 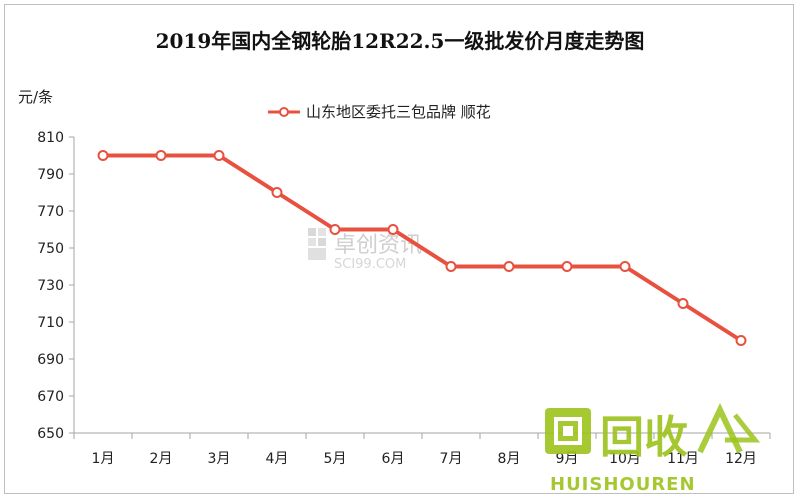 I want to click on x-tick-label: 10月, so click(x=625, y=459).